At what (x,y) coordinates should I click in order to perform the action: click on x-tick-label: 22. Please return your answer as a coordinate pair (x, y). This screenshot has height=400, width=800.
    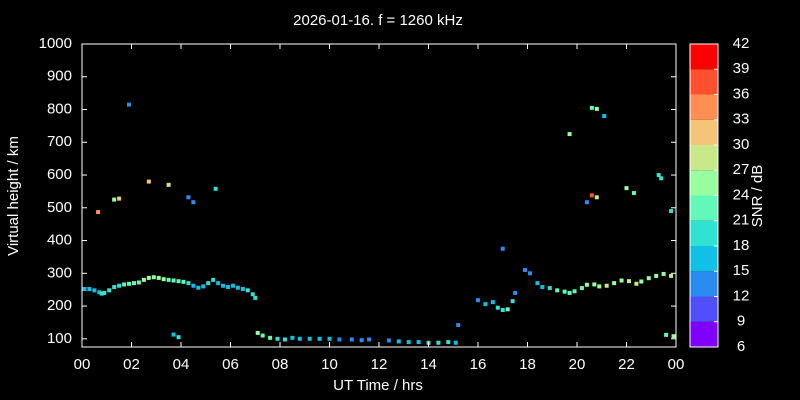
    Looking at the image, I should click on (626, 364).